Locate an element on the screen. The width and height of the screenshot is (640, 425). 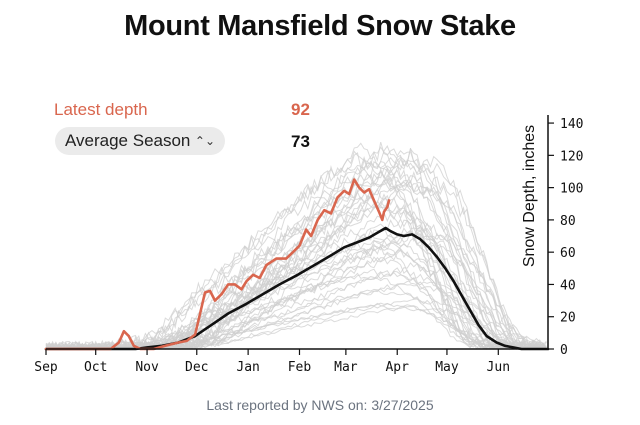
x-tick-label: Jan is located at coordinates (247, 367).